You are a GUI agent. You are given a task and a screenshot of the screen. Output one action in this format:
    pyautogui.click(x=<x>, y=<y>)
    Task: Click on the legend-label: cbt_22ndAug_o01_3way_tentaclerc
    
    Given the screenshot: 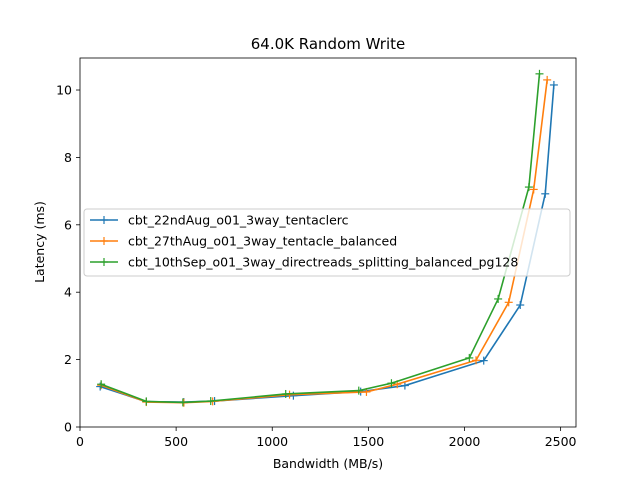 What is the action you would take?
    pyautogui.click(x=238, y=220)
    